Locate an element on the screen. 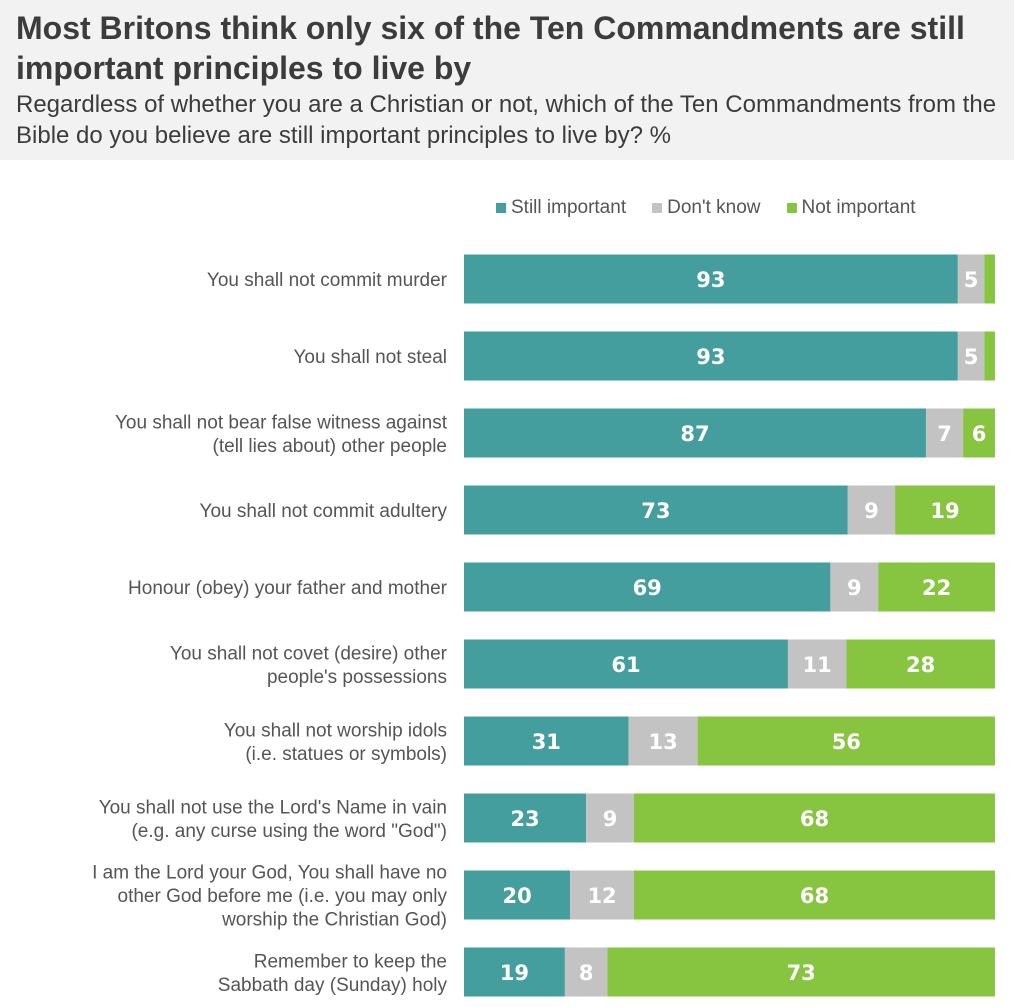  data-label-not-important: 19 is located at coordinates (944, 511).